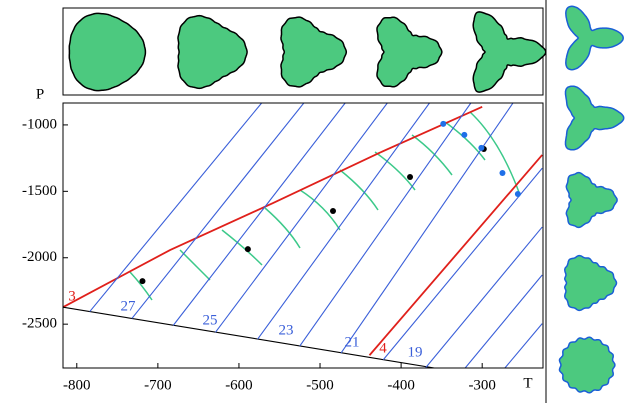 Image resolution: width=627 pixels, height=403 pixels. Describe the element at coordinates (72, 296) in the screenshot. I see `series-label: 3` at that location.